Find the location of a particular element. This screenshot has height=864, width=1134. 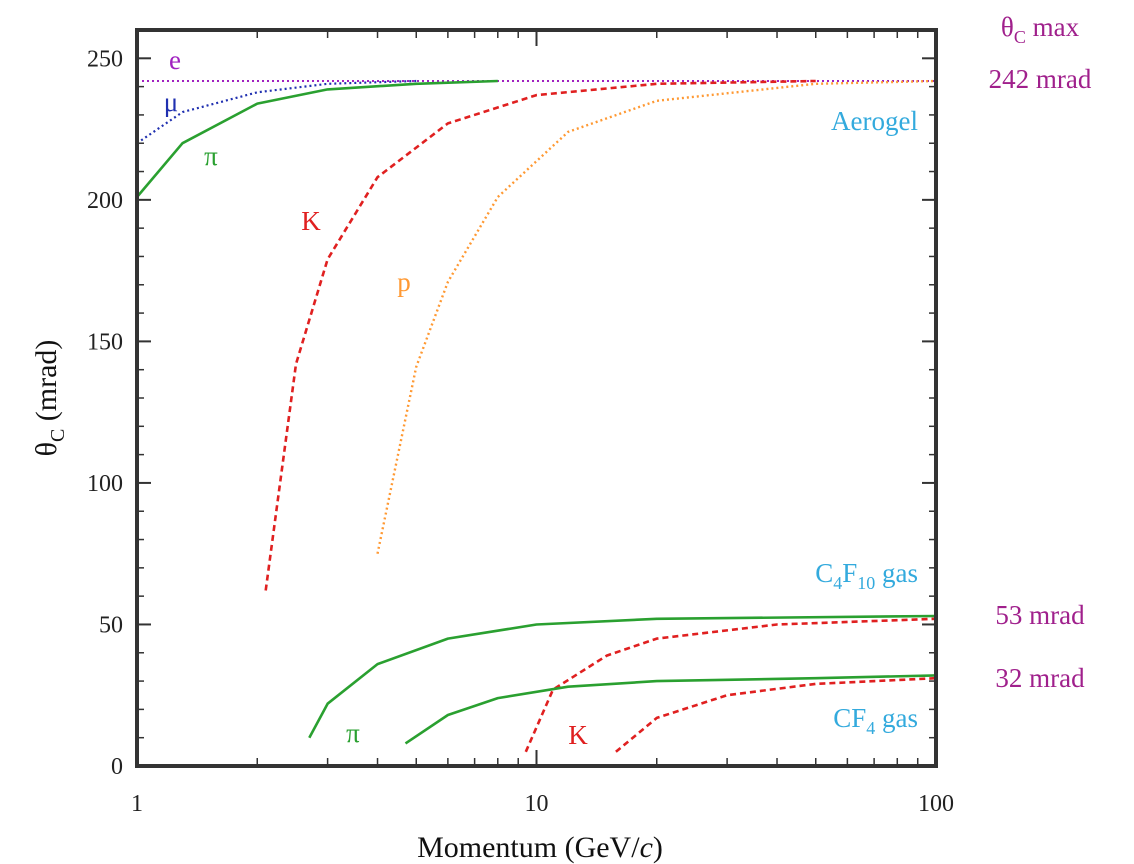

label-cf4-gas: CF4 gas is located at coordinates (875, 720).